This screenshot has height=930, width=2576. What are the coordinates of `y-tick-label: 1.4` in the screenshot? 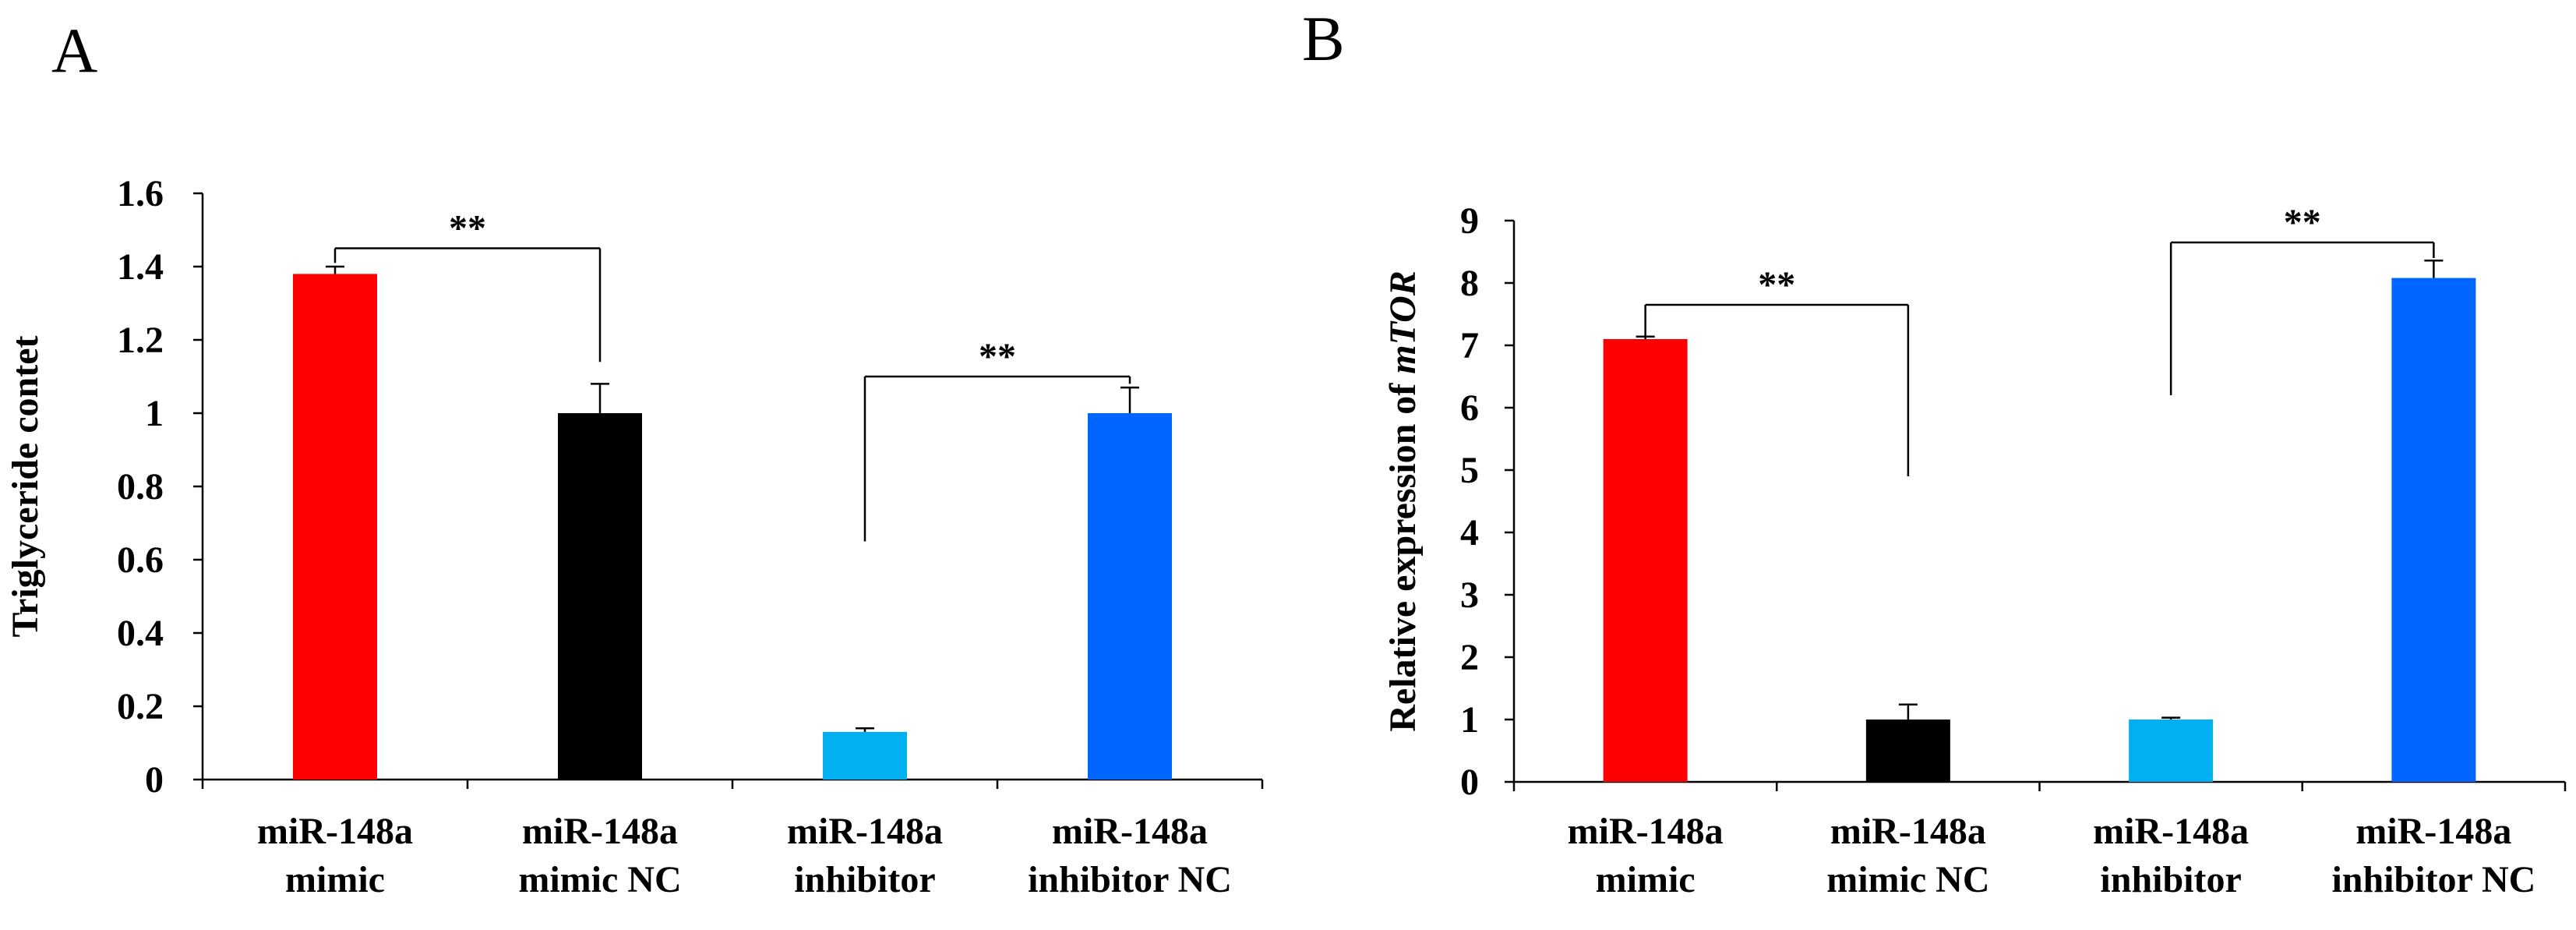 It's located at (140, 267).